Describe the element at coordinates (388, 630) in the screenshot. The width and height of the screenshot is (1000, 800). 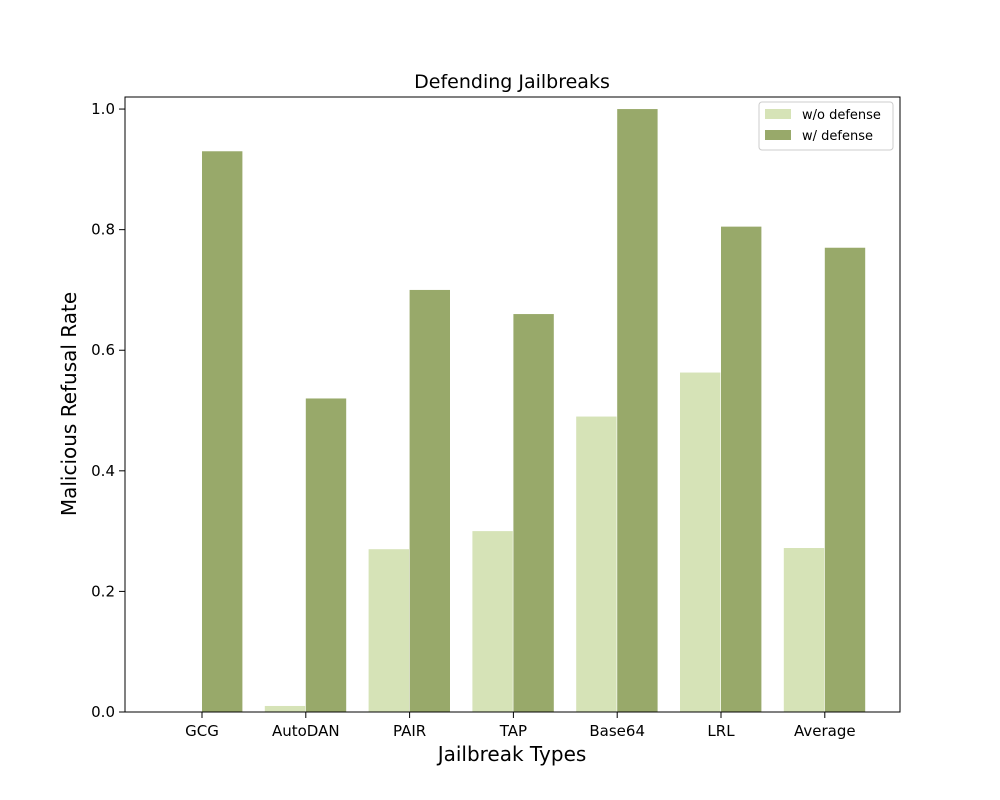
I see `bar-without-defense-pair` at that location.